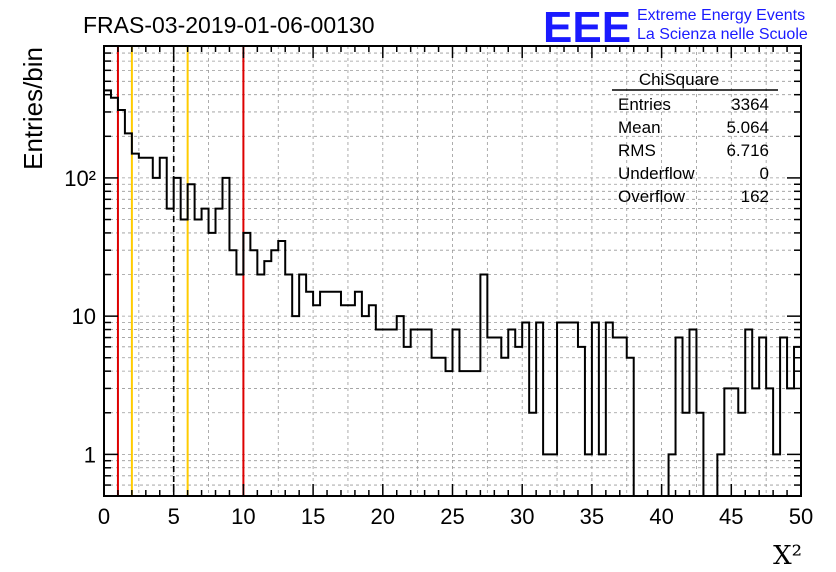  Describe the element at coordinates (652, 196) in the screenshot. I see `stats-row-label: Overflow` at that location.